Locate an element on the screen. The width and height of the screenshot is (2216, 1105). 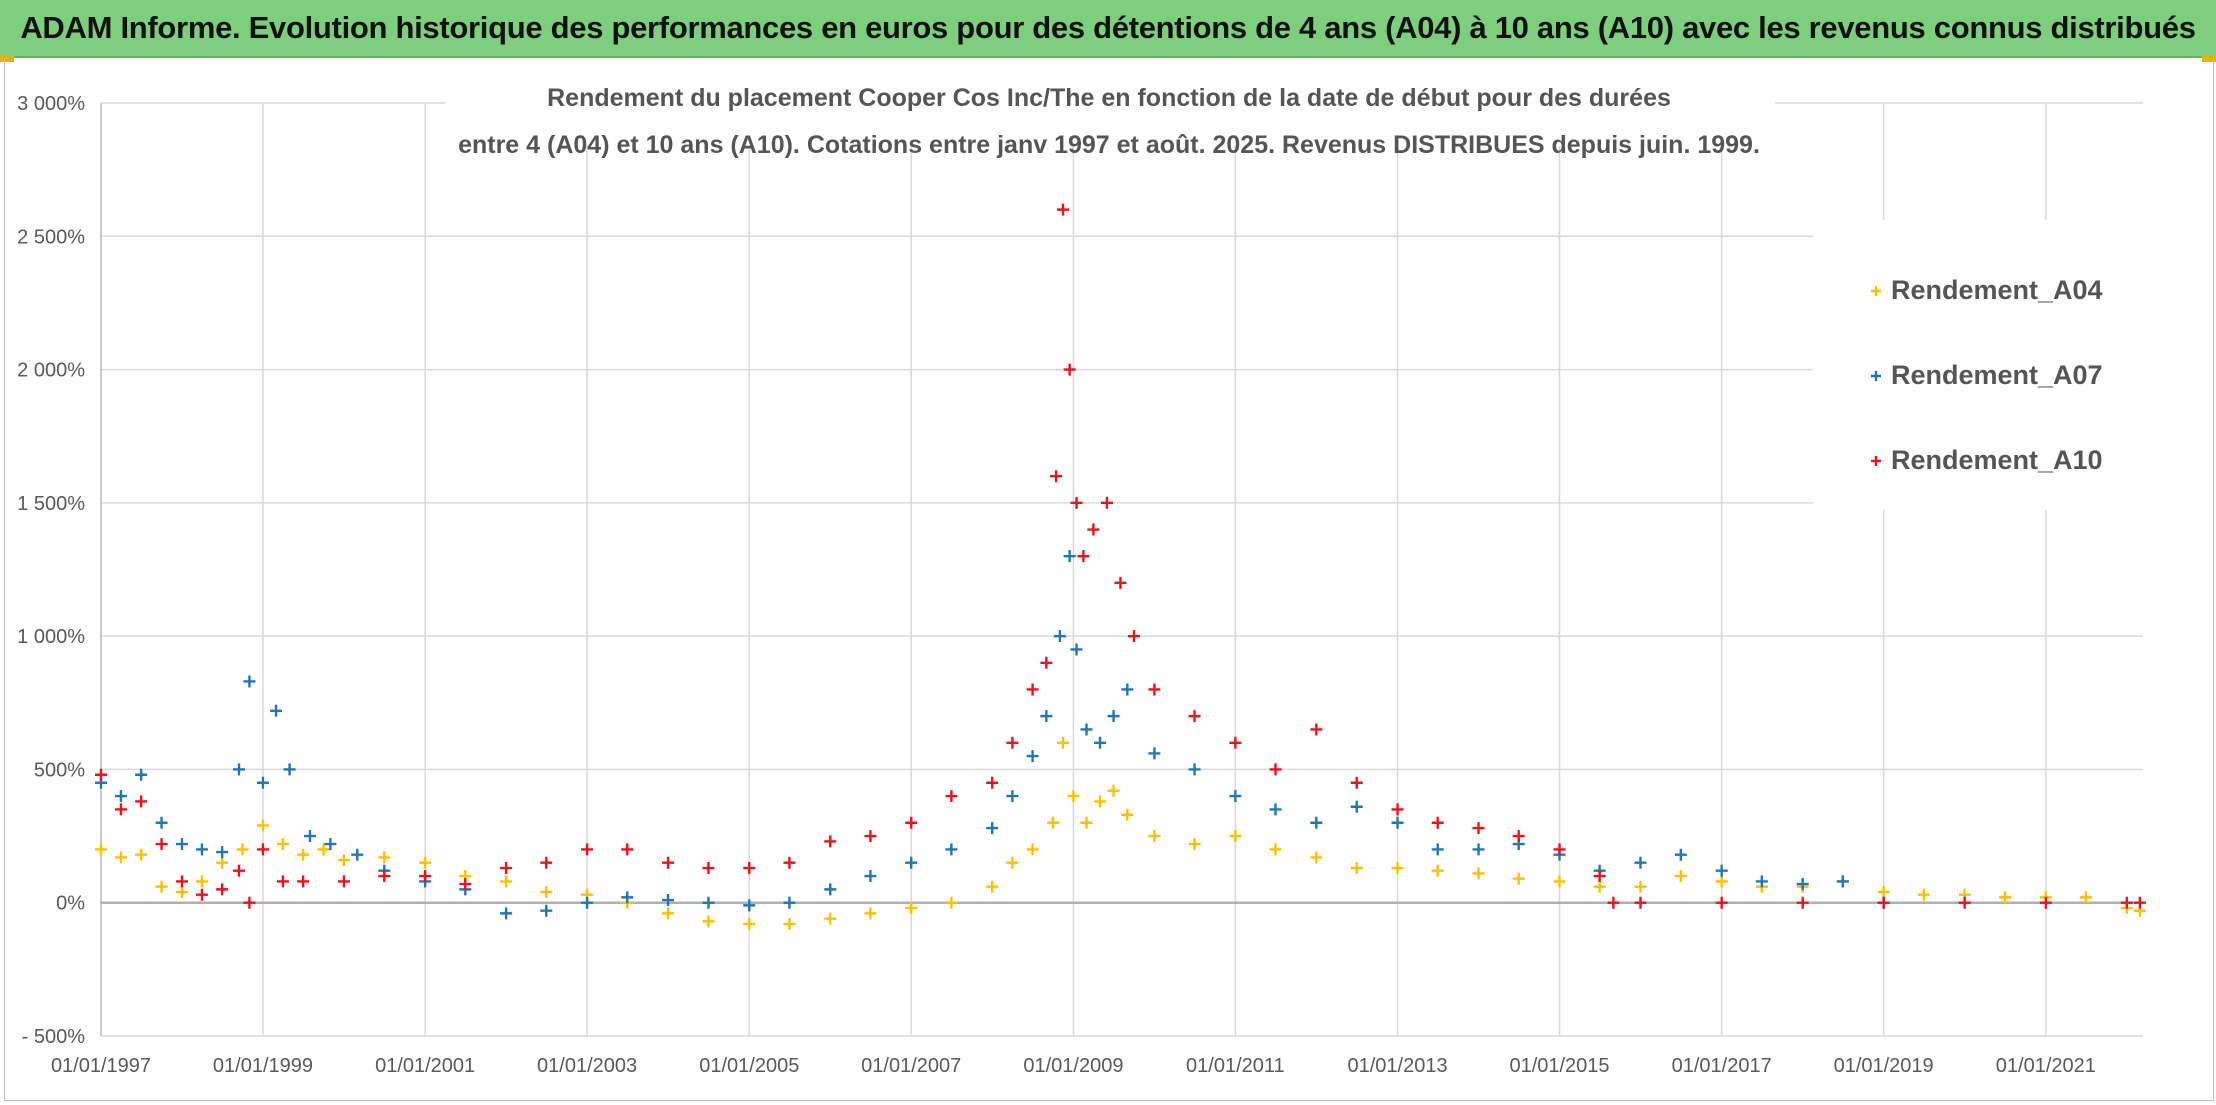
y-tick-label: 500% is located at coordinates (59, 770).